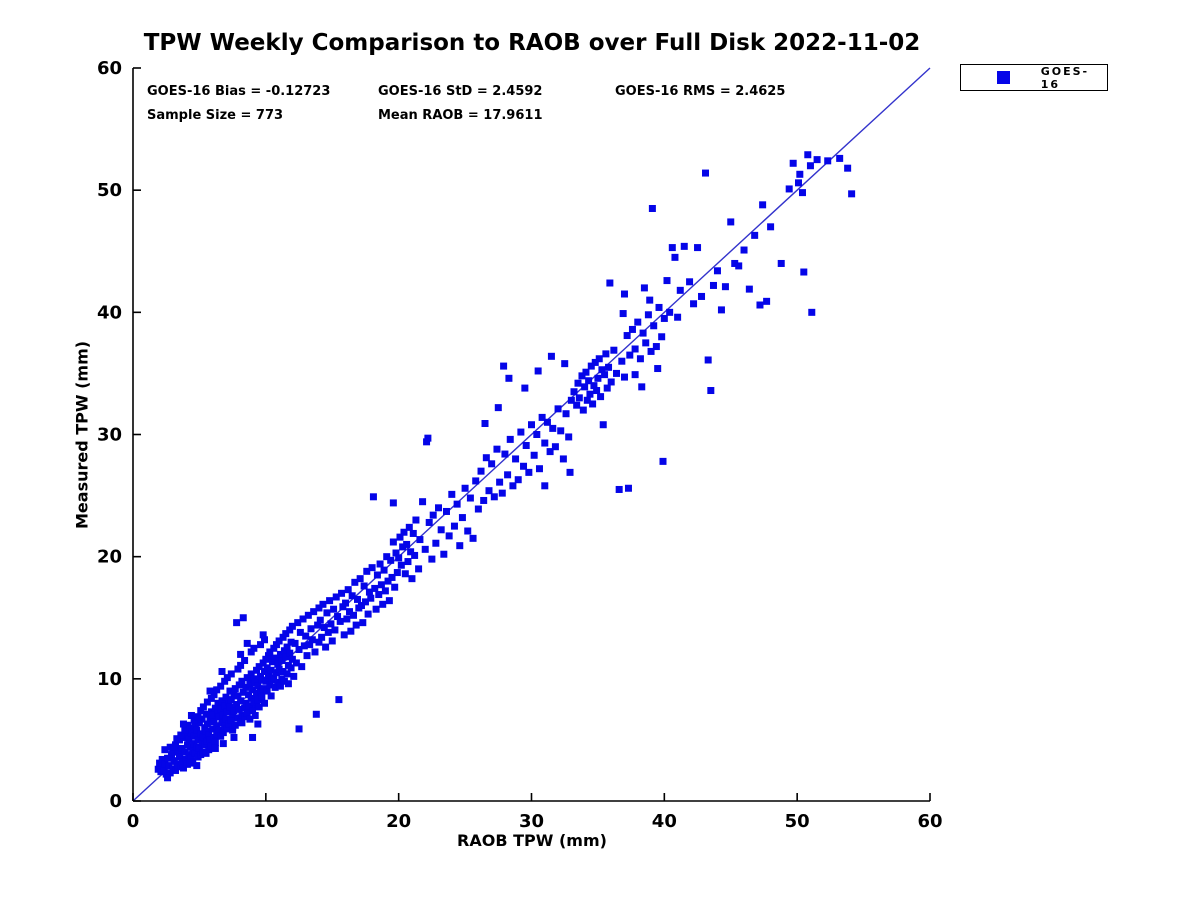  I want to click on x-tick-label: 60, so click(929, 821).